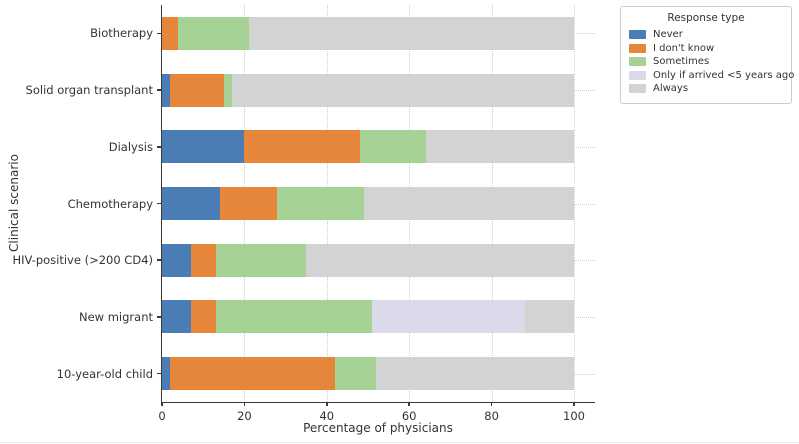  I want to click on bar-hiv-positive-200-cd4-, so click(368, 260).